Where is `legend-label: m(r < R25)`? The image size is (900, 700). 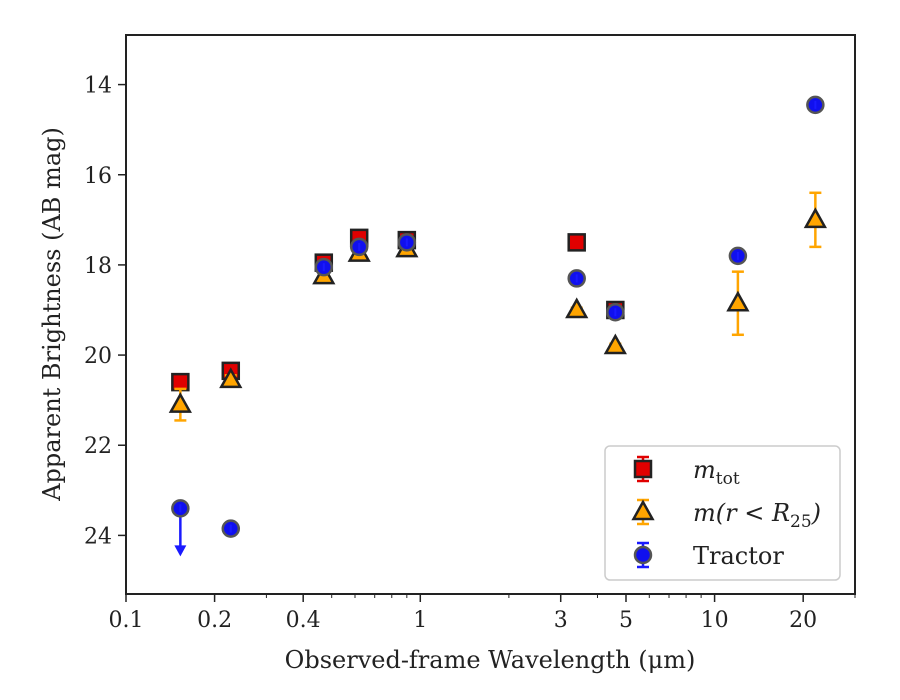 legend-label: m(r < R25) is located at coordinates (757, 515).